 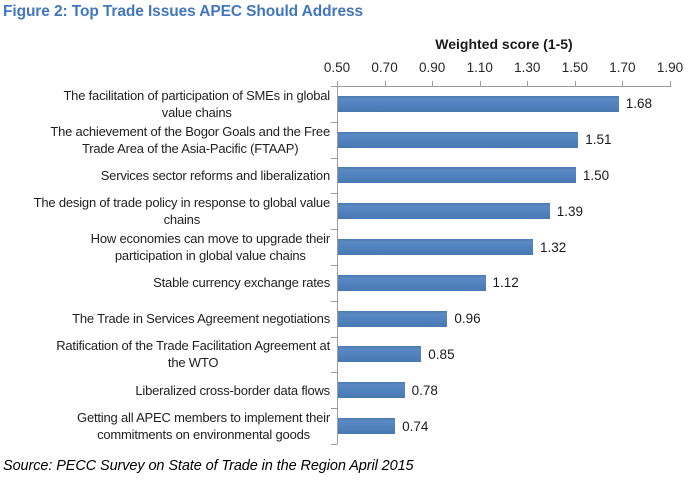 What do you see at coordinates (527, 67) in the screenshot?
I see `value-axis-tick-label: 1.30` at bounding box center [527, 67].